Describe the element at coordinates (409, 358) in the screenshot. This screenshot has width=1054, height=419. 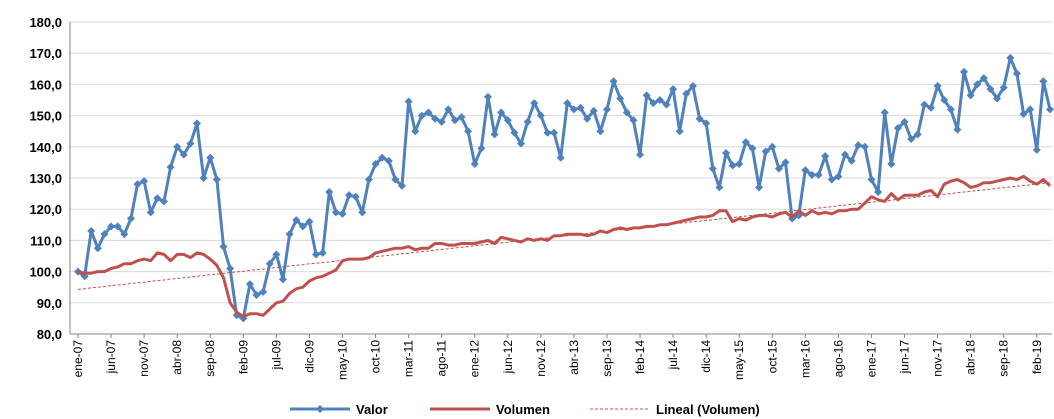
I see `x-tick-label: mar-11` at that location.